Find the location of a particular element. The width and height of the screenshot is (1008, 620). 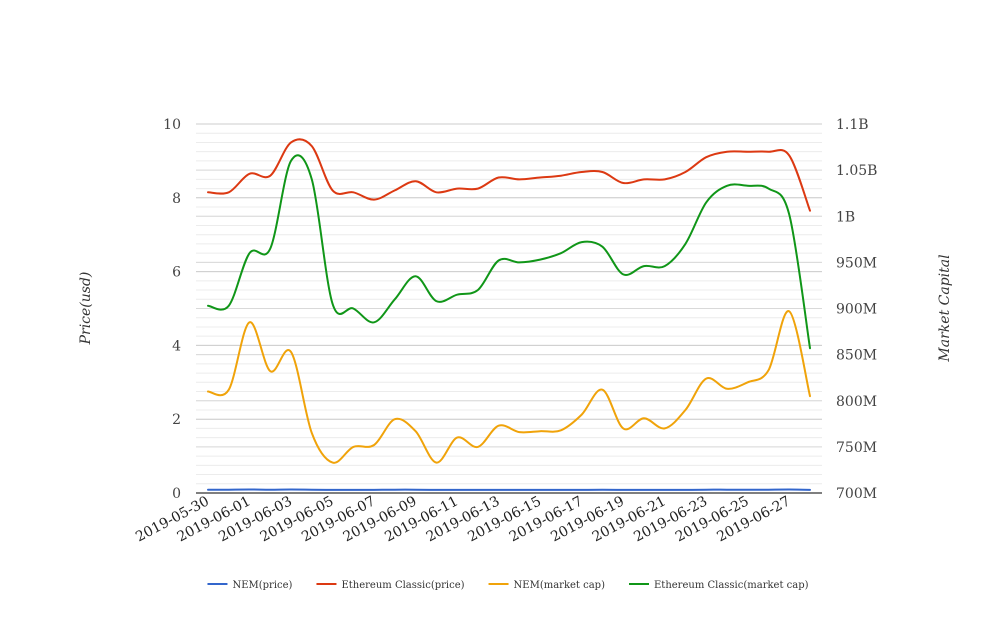

y-right-tick-label: 700M is located at coordinates (856, 494).